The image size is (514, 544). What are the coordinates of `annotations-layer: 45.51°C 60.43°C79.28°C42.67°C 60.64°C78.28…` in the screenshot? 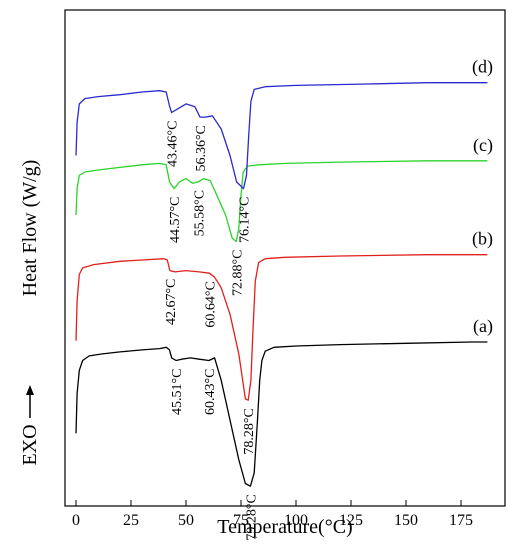 It's located at (212, 331).